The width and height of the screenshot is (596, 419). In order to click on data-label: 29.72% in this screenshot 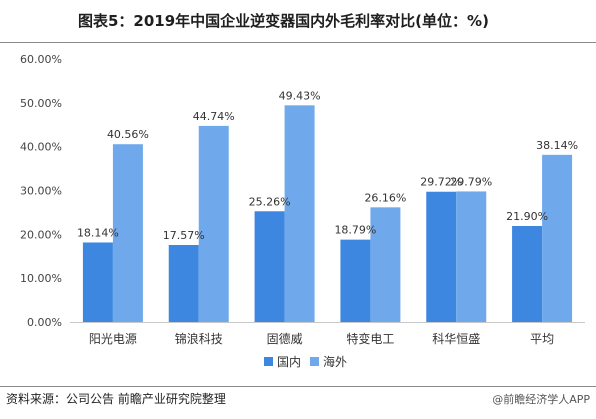, I will do `click(441, 182)`.